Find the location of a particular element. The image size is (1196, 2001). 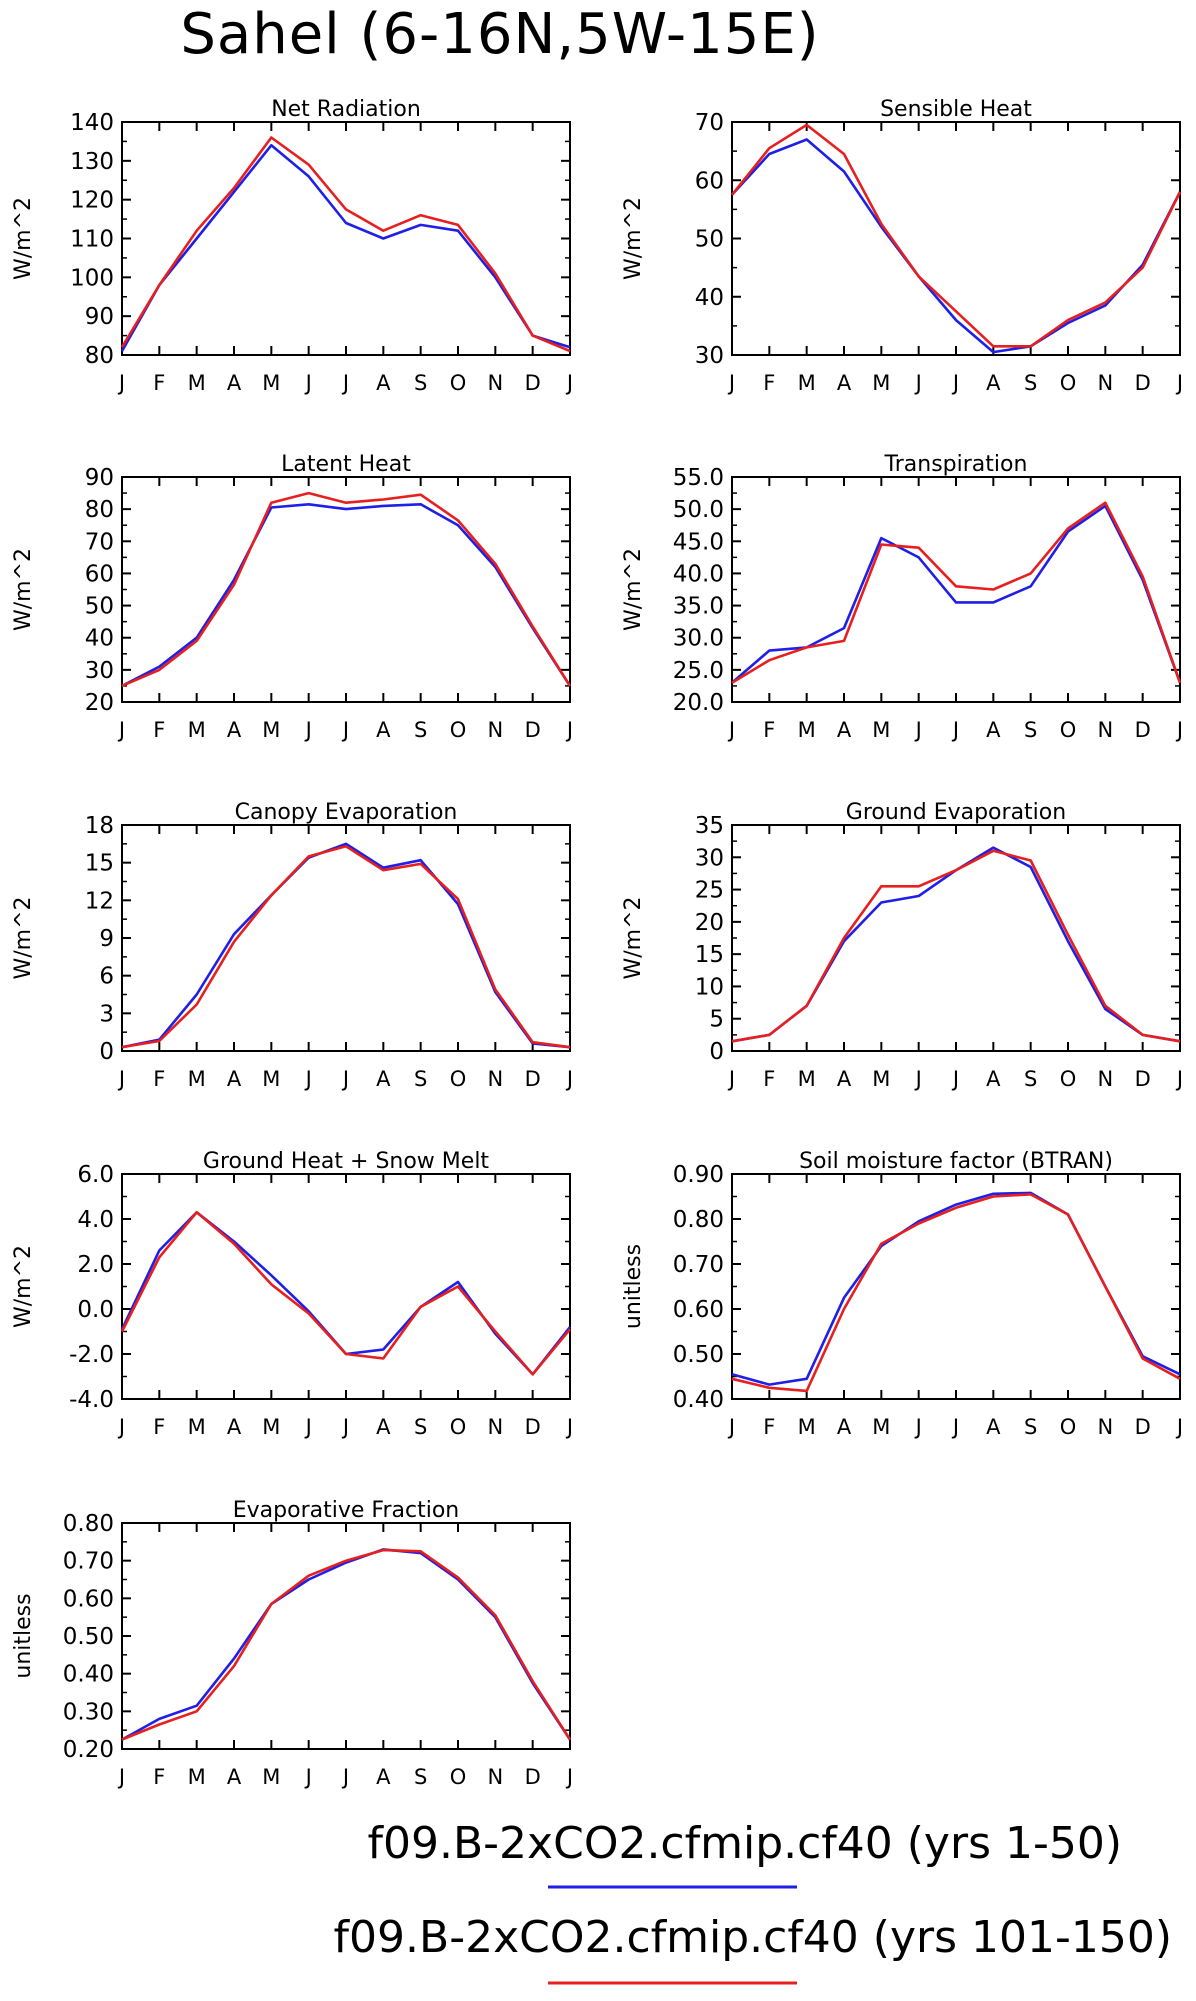

y-tick-label: 3 is located at coordinates (106, 1014).